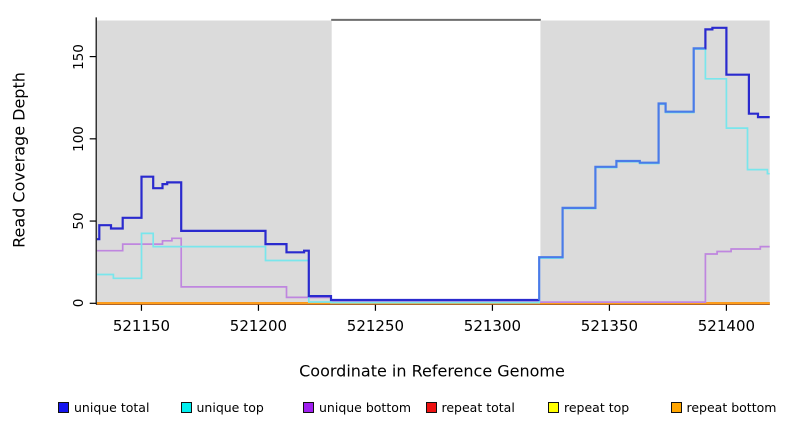 This screenshot has width=792, height=432. What do you see at coordinates (432, 371) in the screenshot?
I see `x-axis-title: Coordinate in Reference Genome` at bounding box center [432, 371].